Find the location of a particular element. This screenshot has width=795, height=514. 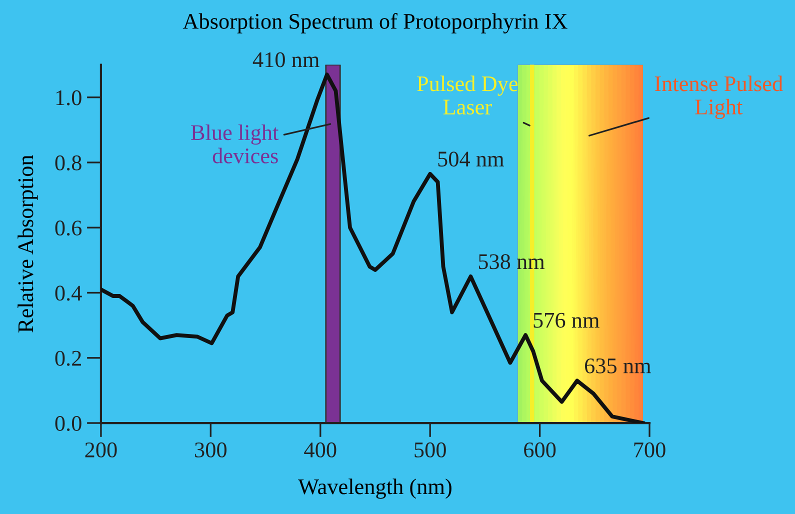

y-tick-label: 0.8 is located at coordinates (68, 162).